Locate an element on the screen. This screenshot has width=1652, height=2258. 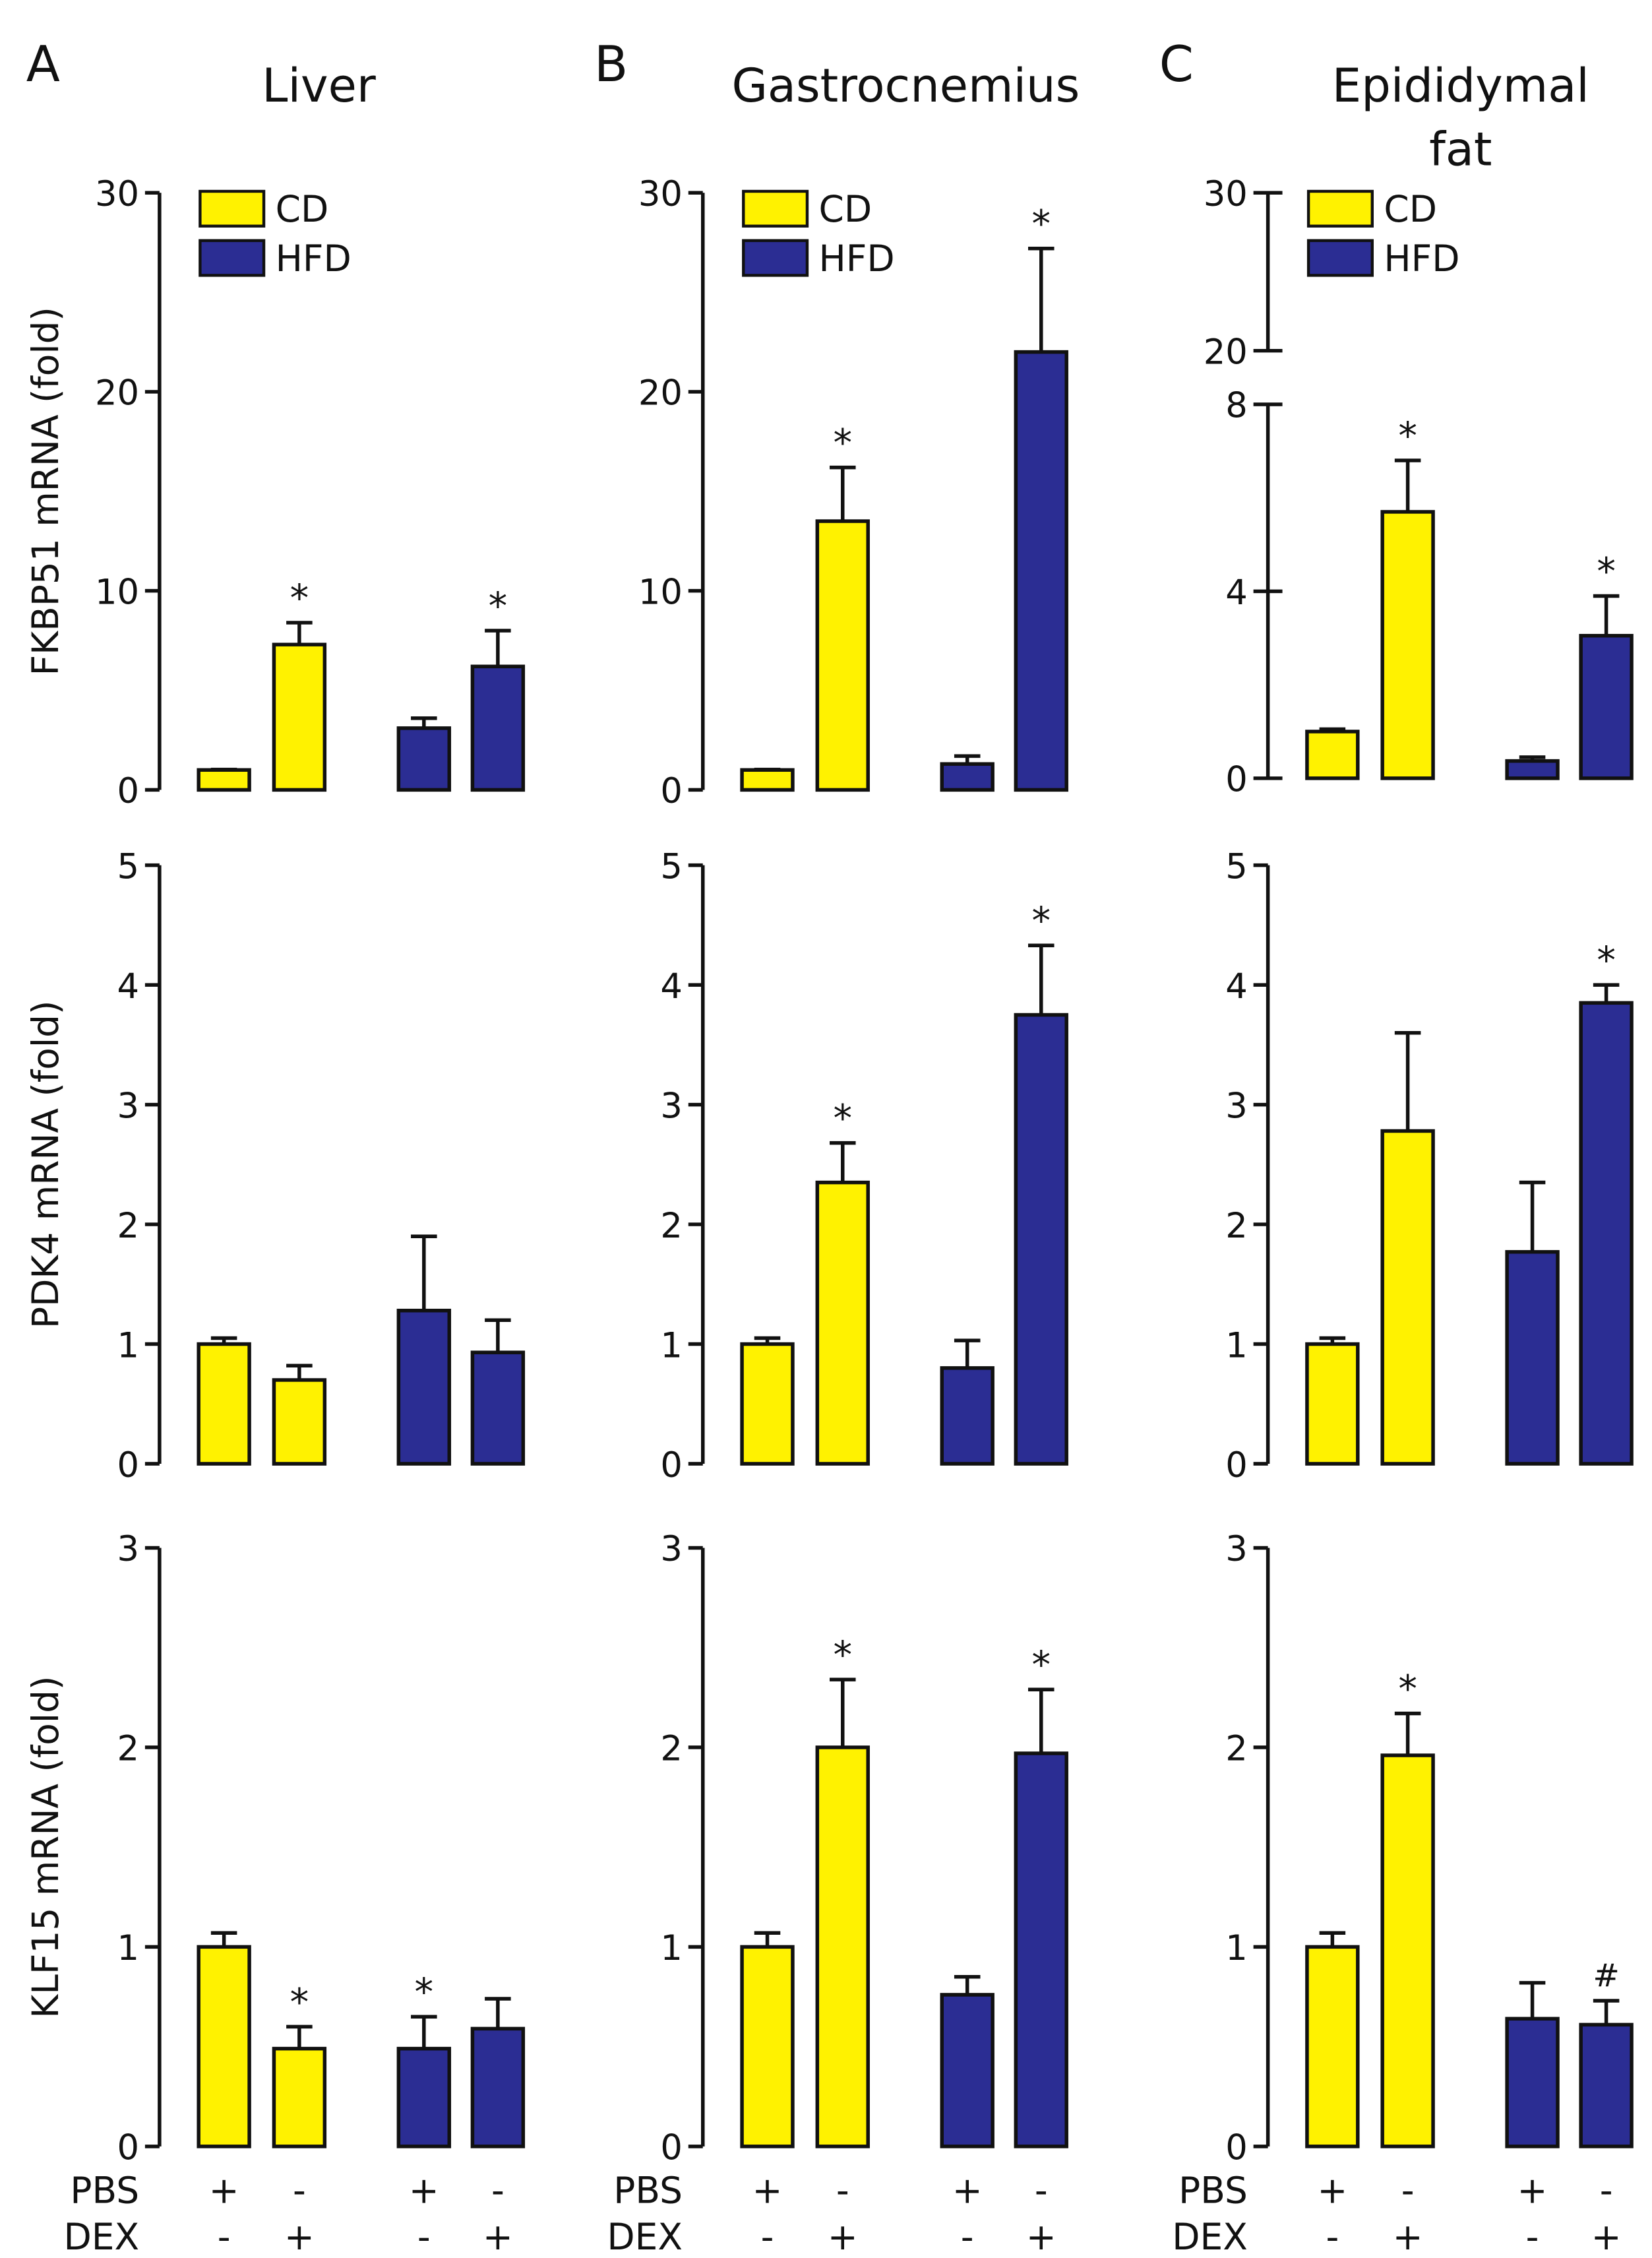
panel-title: Epididymal is located at coordinates (1460, 86).